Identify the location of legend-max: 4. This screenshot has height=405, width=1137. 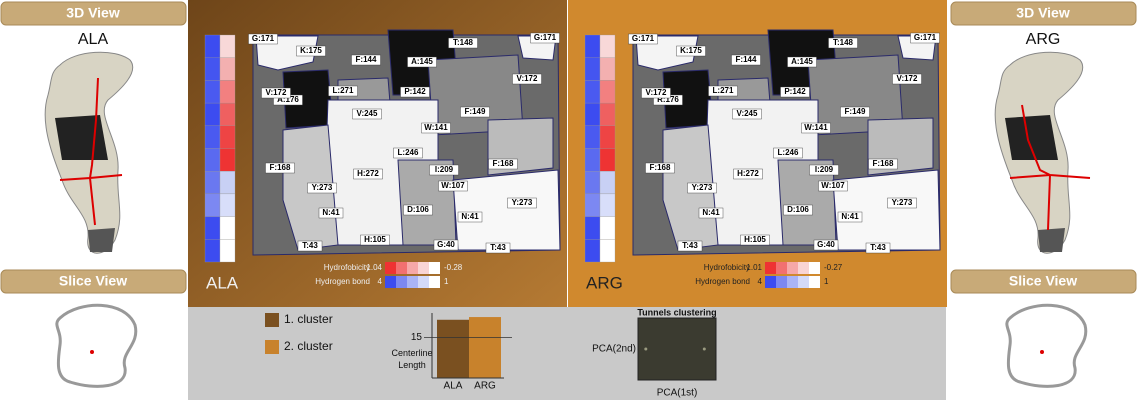
(380, 281).